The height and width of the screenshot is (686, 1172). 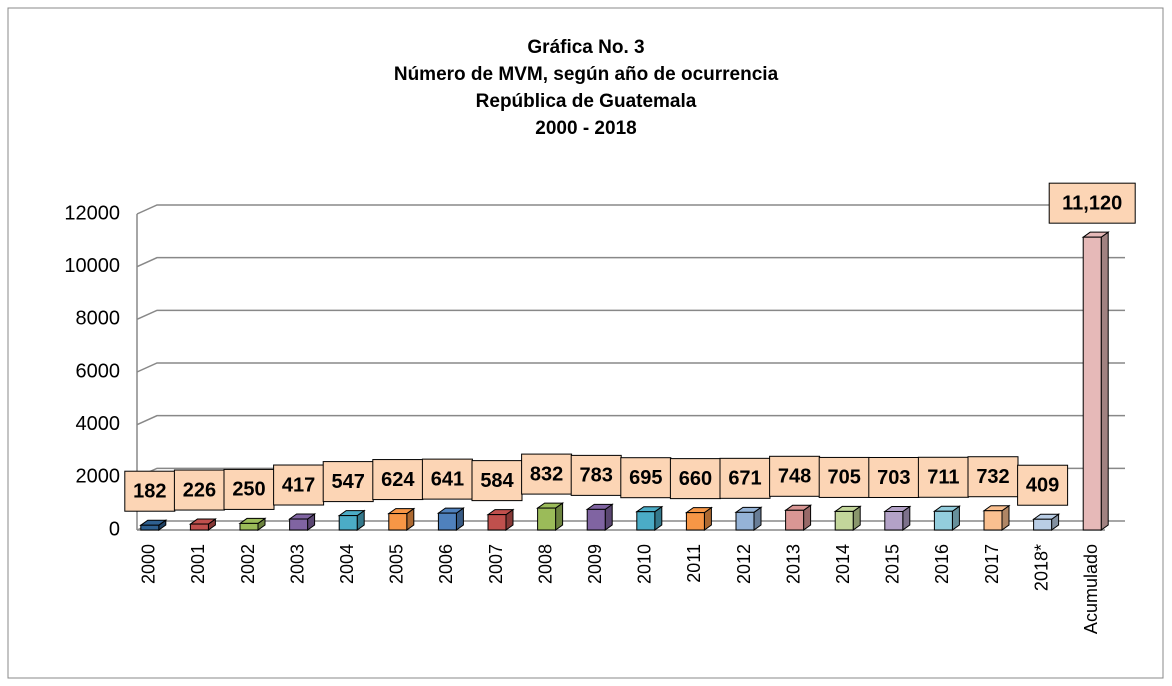 What do you see at coordinates (92, 266) in the screenshot?
I see `y-tick-label: 10000` at bounding box center [92, 266].